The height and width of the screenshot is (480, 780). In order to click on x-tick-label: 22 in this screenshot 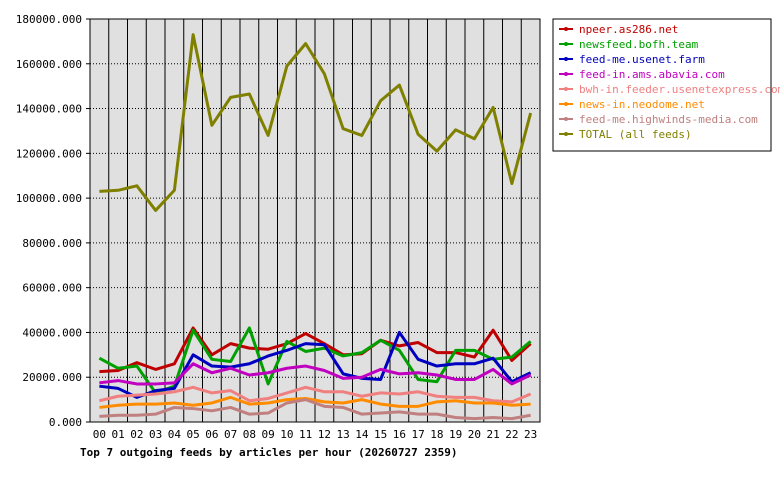, I will do `click(511, 434)`.